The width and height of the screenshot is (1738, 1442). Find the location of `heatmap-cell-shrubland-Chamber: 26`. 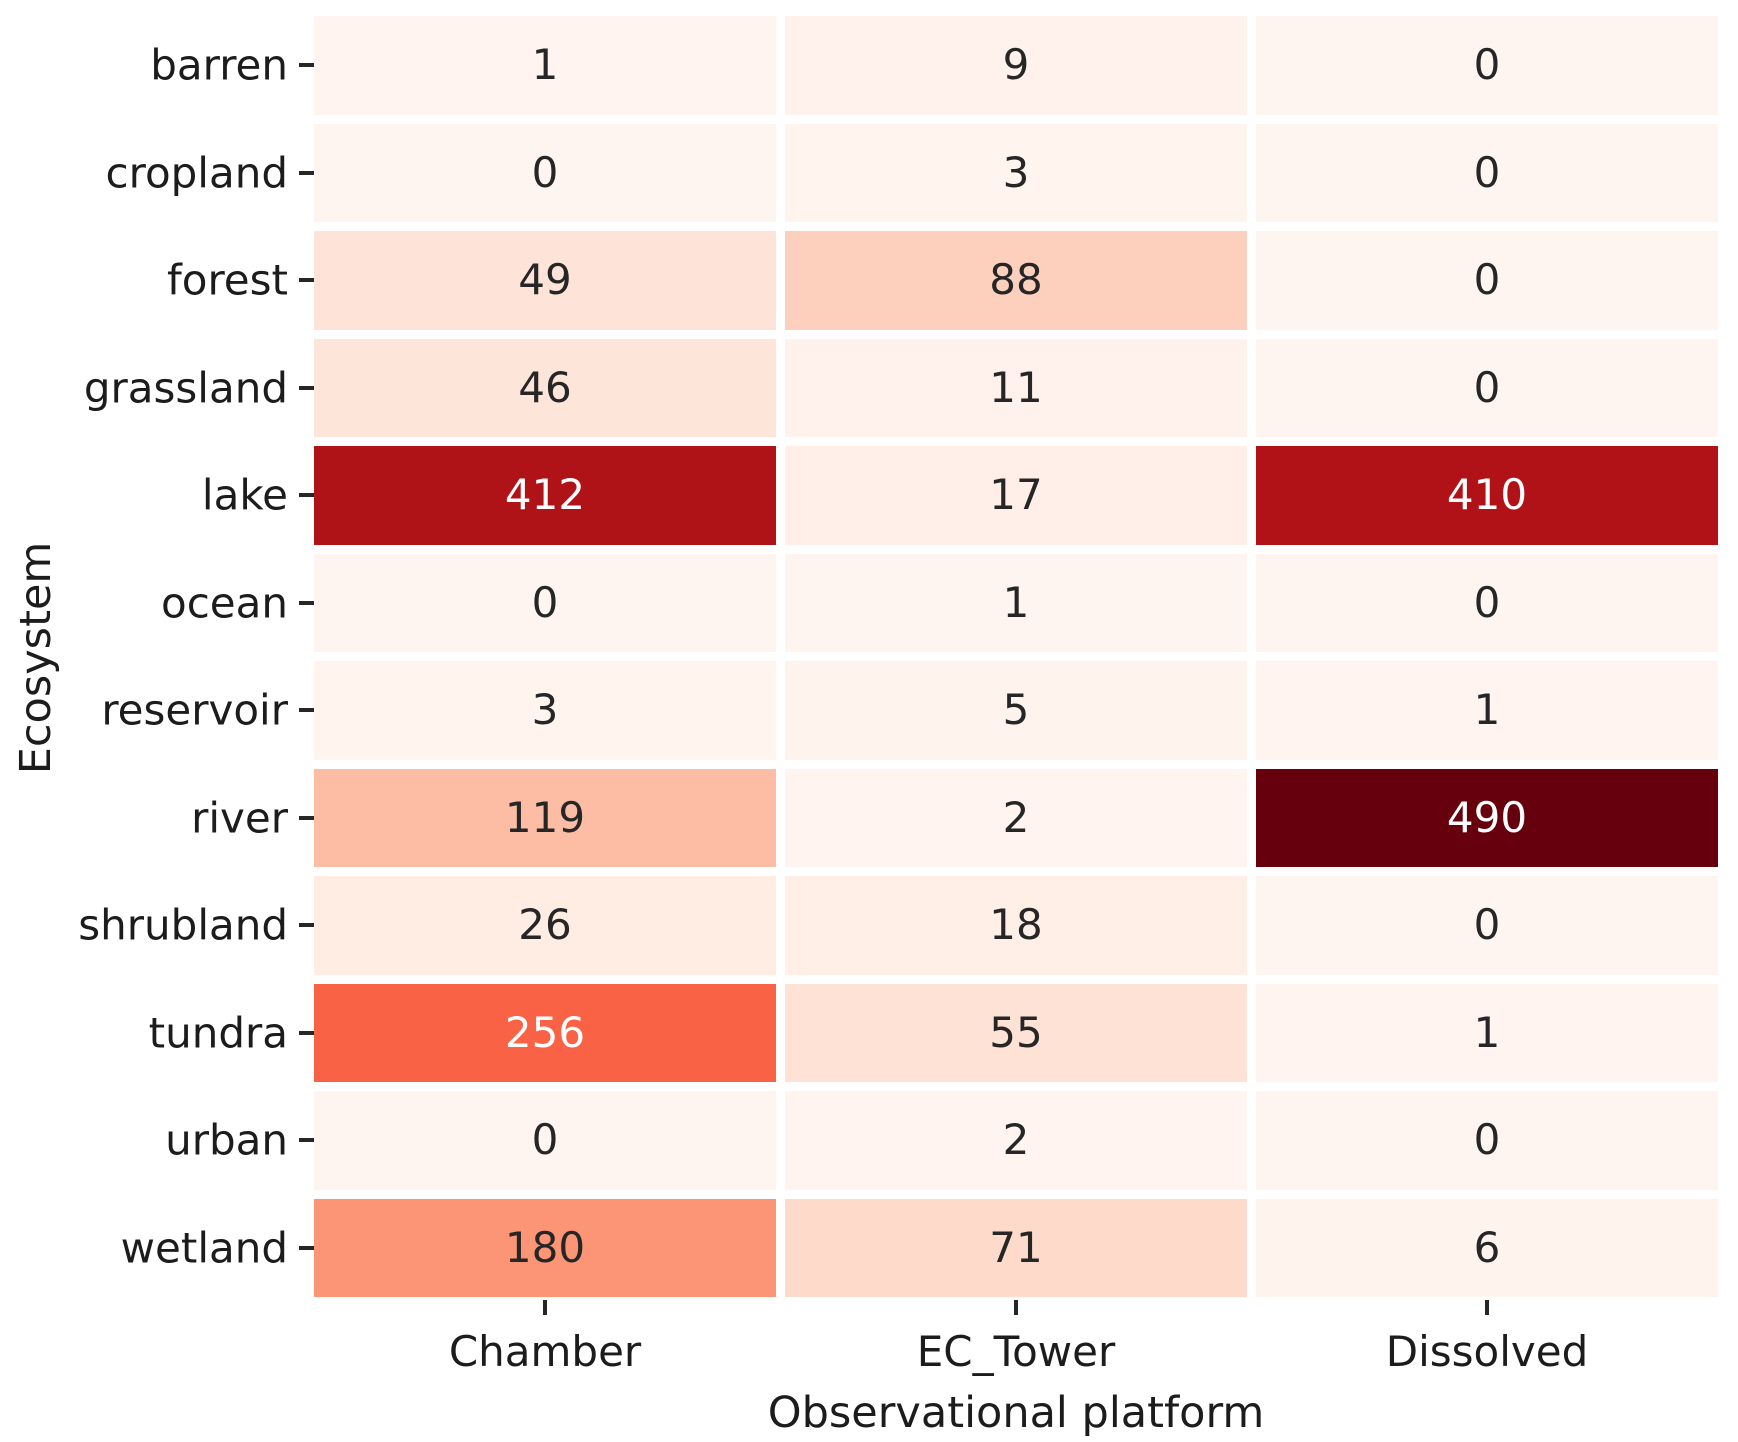

heatmap-cell-shrubland-Chamber: 26 is located at coordinates (545, 925).